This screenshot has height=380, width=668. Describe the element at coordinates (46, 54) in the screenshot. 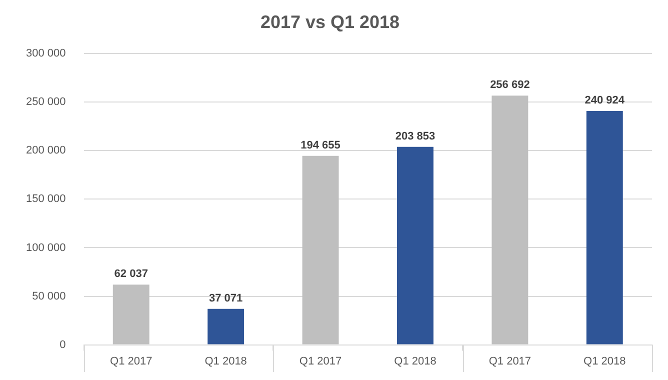

I see `y-tick-label: 300 000` at that location.